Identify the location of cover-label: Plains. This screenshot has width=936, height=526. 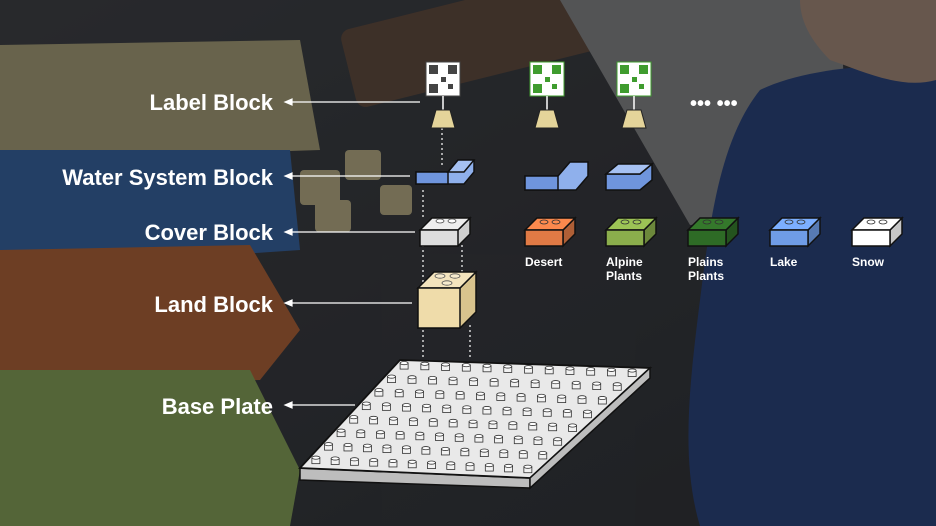
(706, 262).